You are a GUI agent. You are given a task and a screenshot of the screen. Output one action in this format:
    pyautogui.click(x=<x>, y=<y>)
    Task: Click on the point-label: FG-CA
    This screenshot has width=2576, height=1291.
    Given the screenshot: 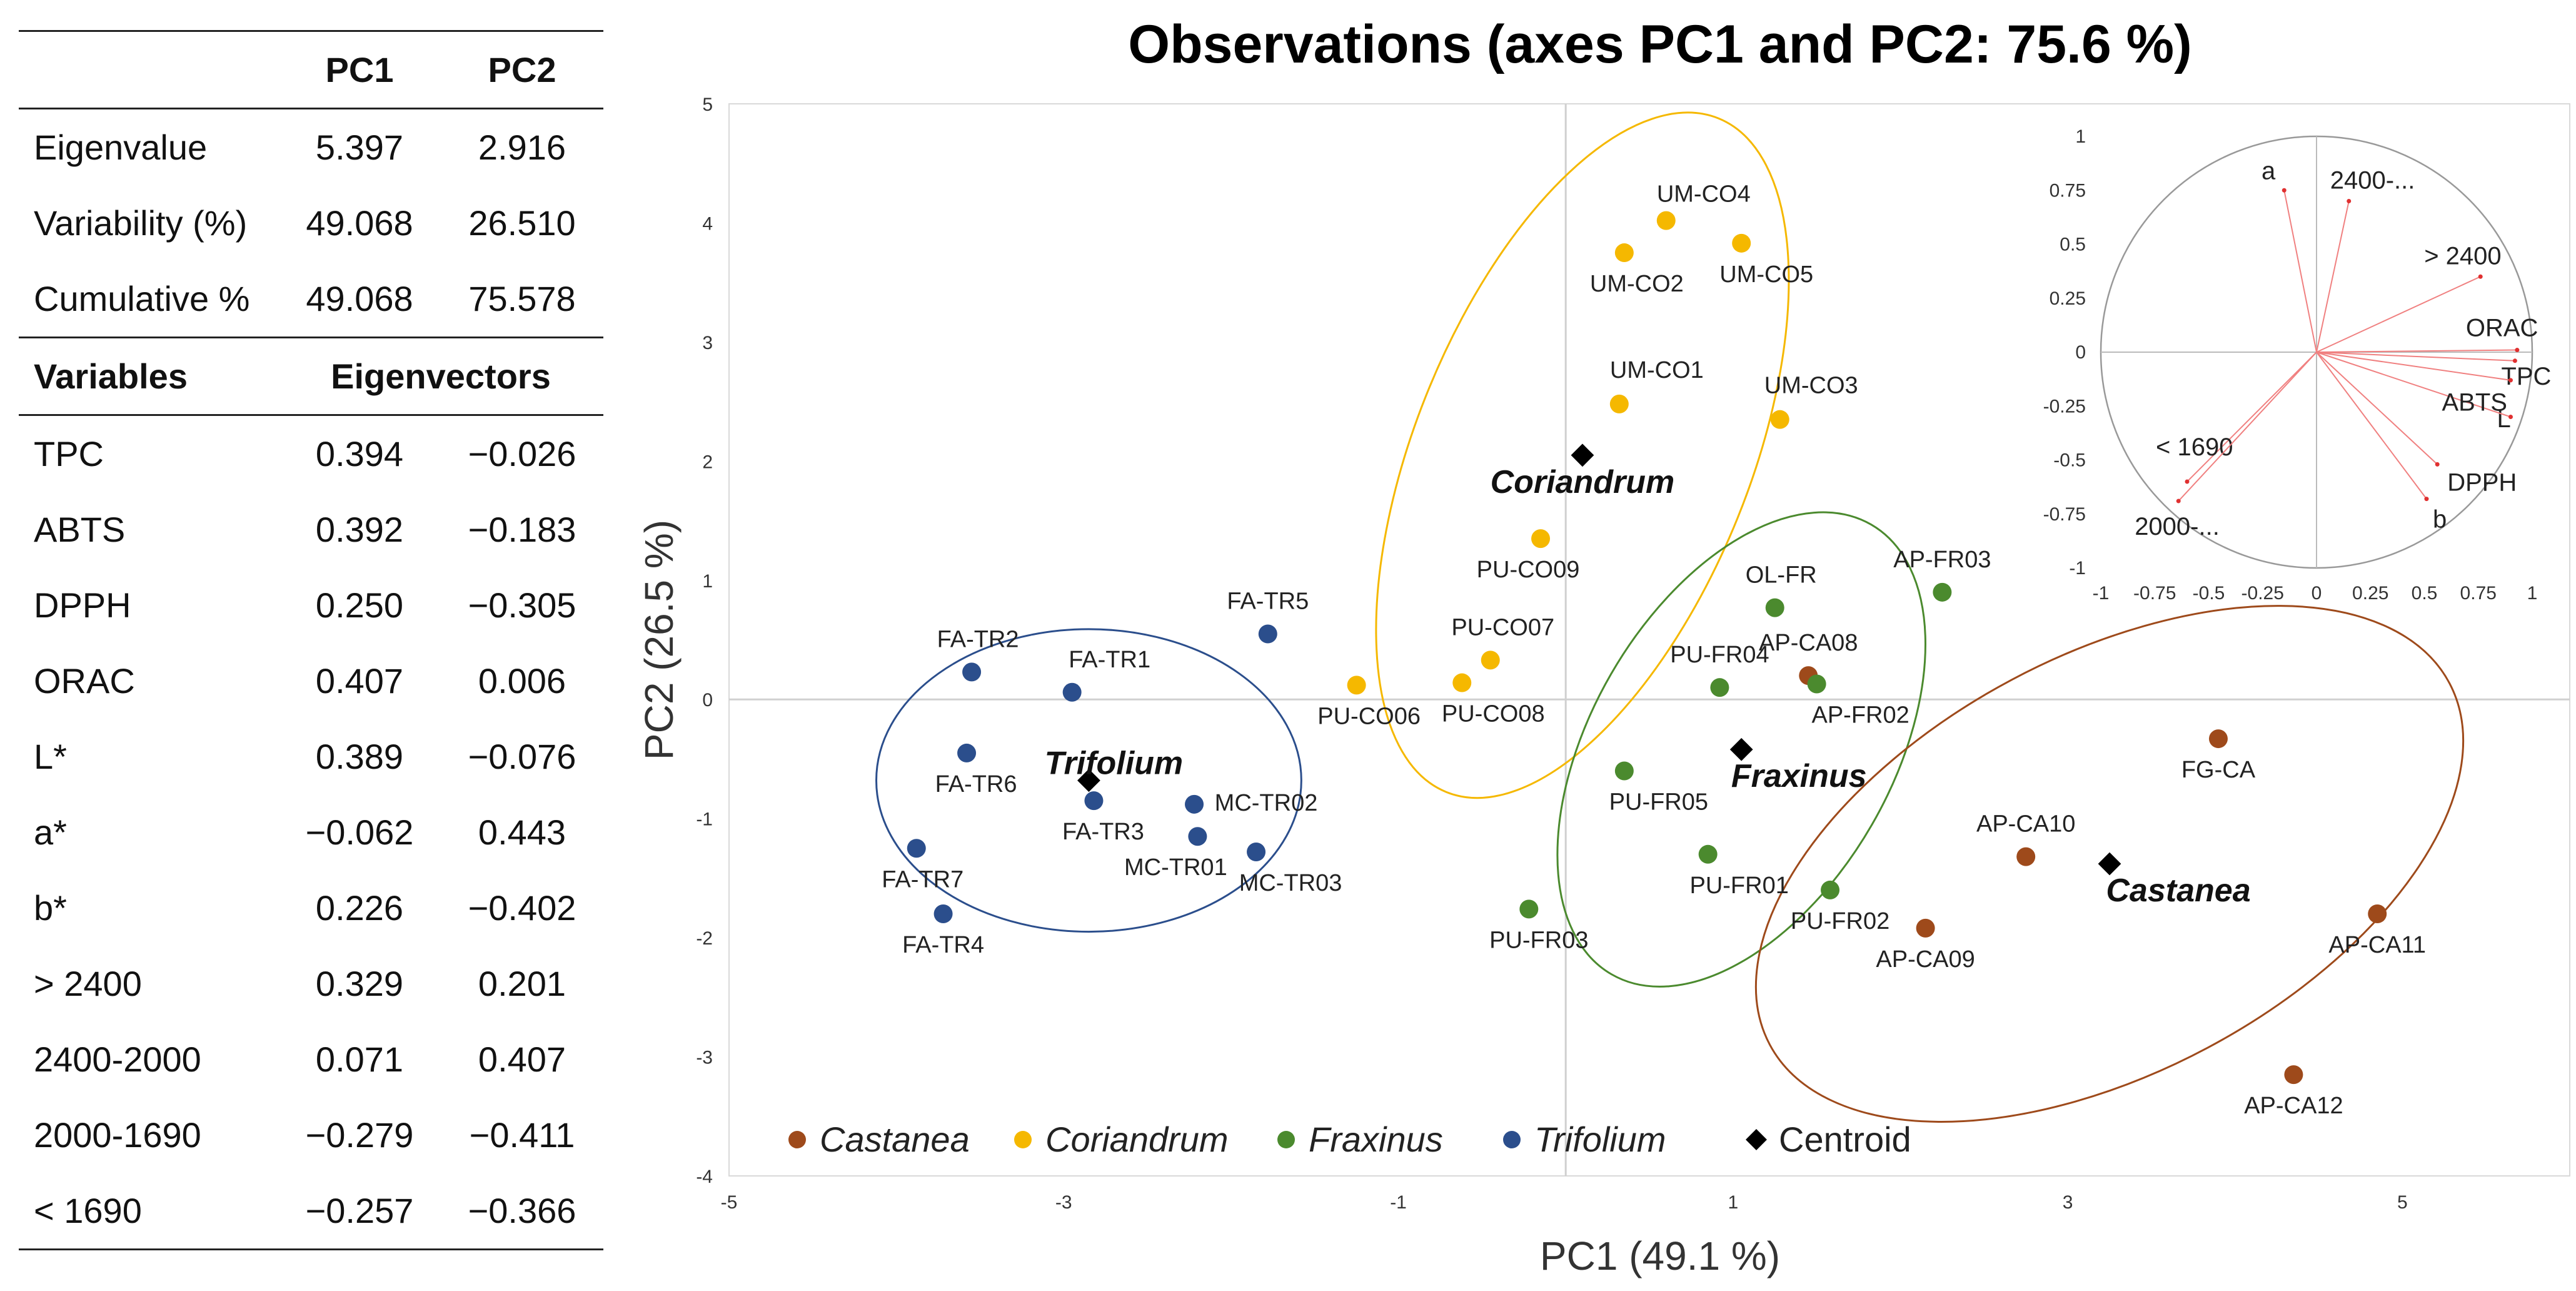 What is the action you would take?
    pyautogui.click(x=2218, y=770)
    